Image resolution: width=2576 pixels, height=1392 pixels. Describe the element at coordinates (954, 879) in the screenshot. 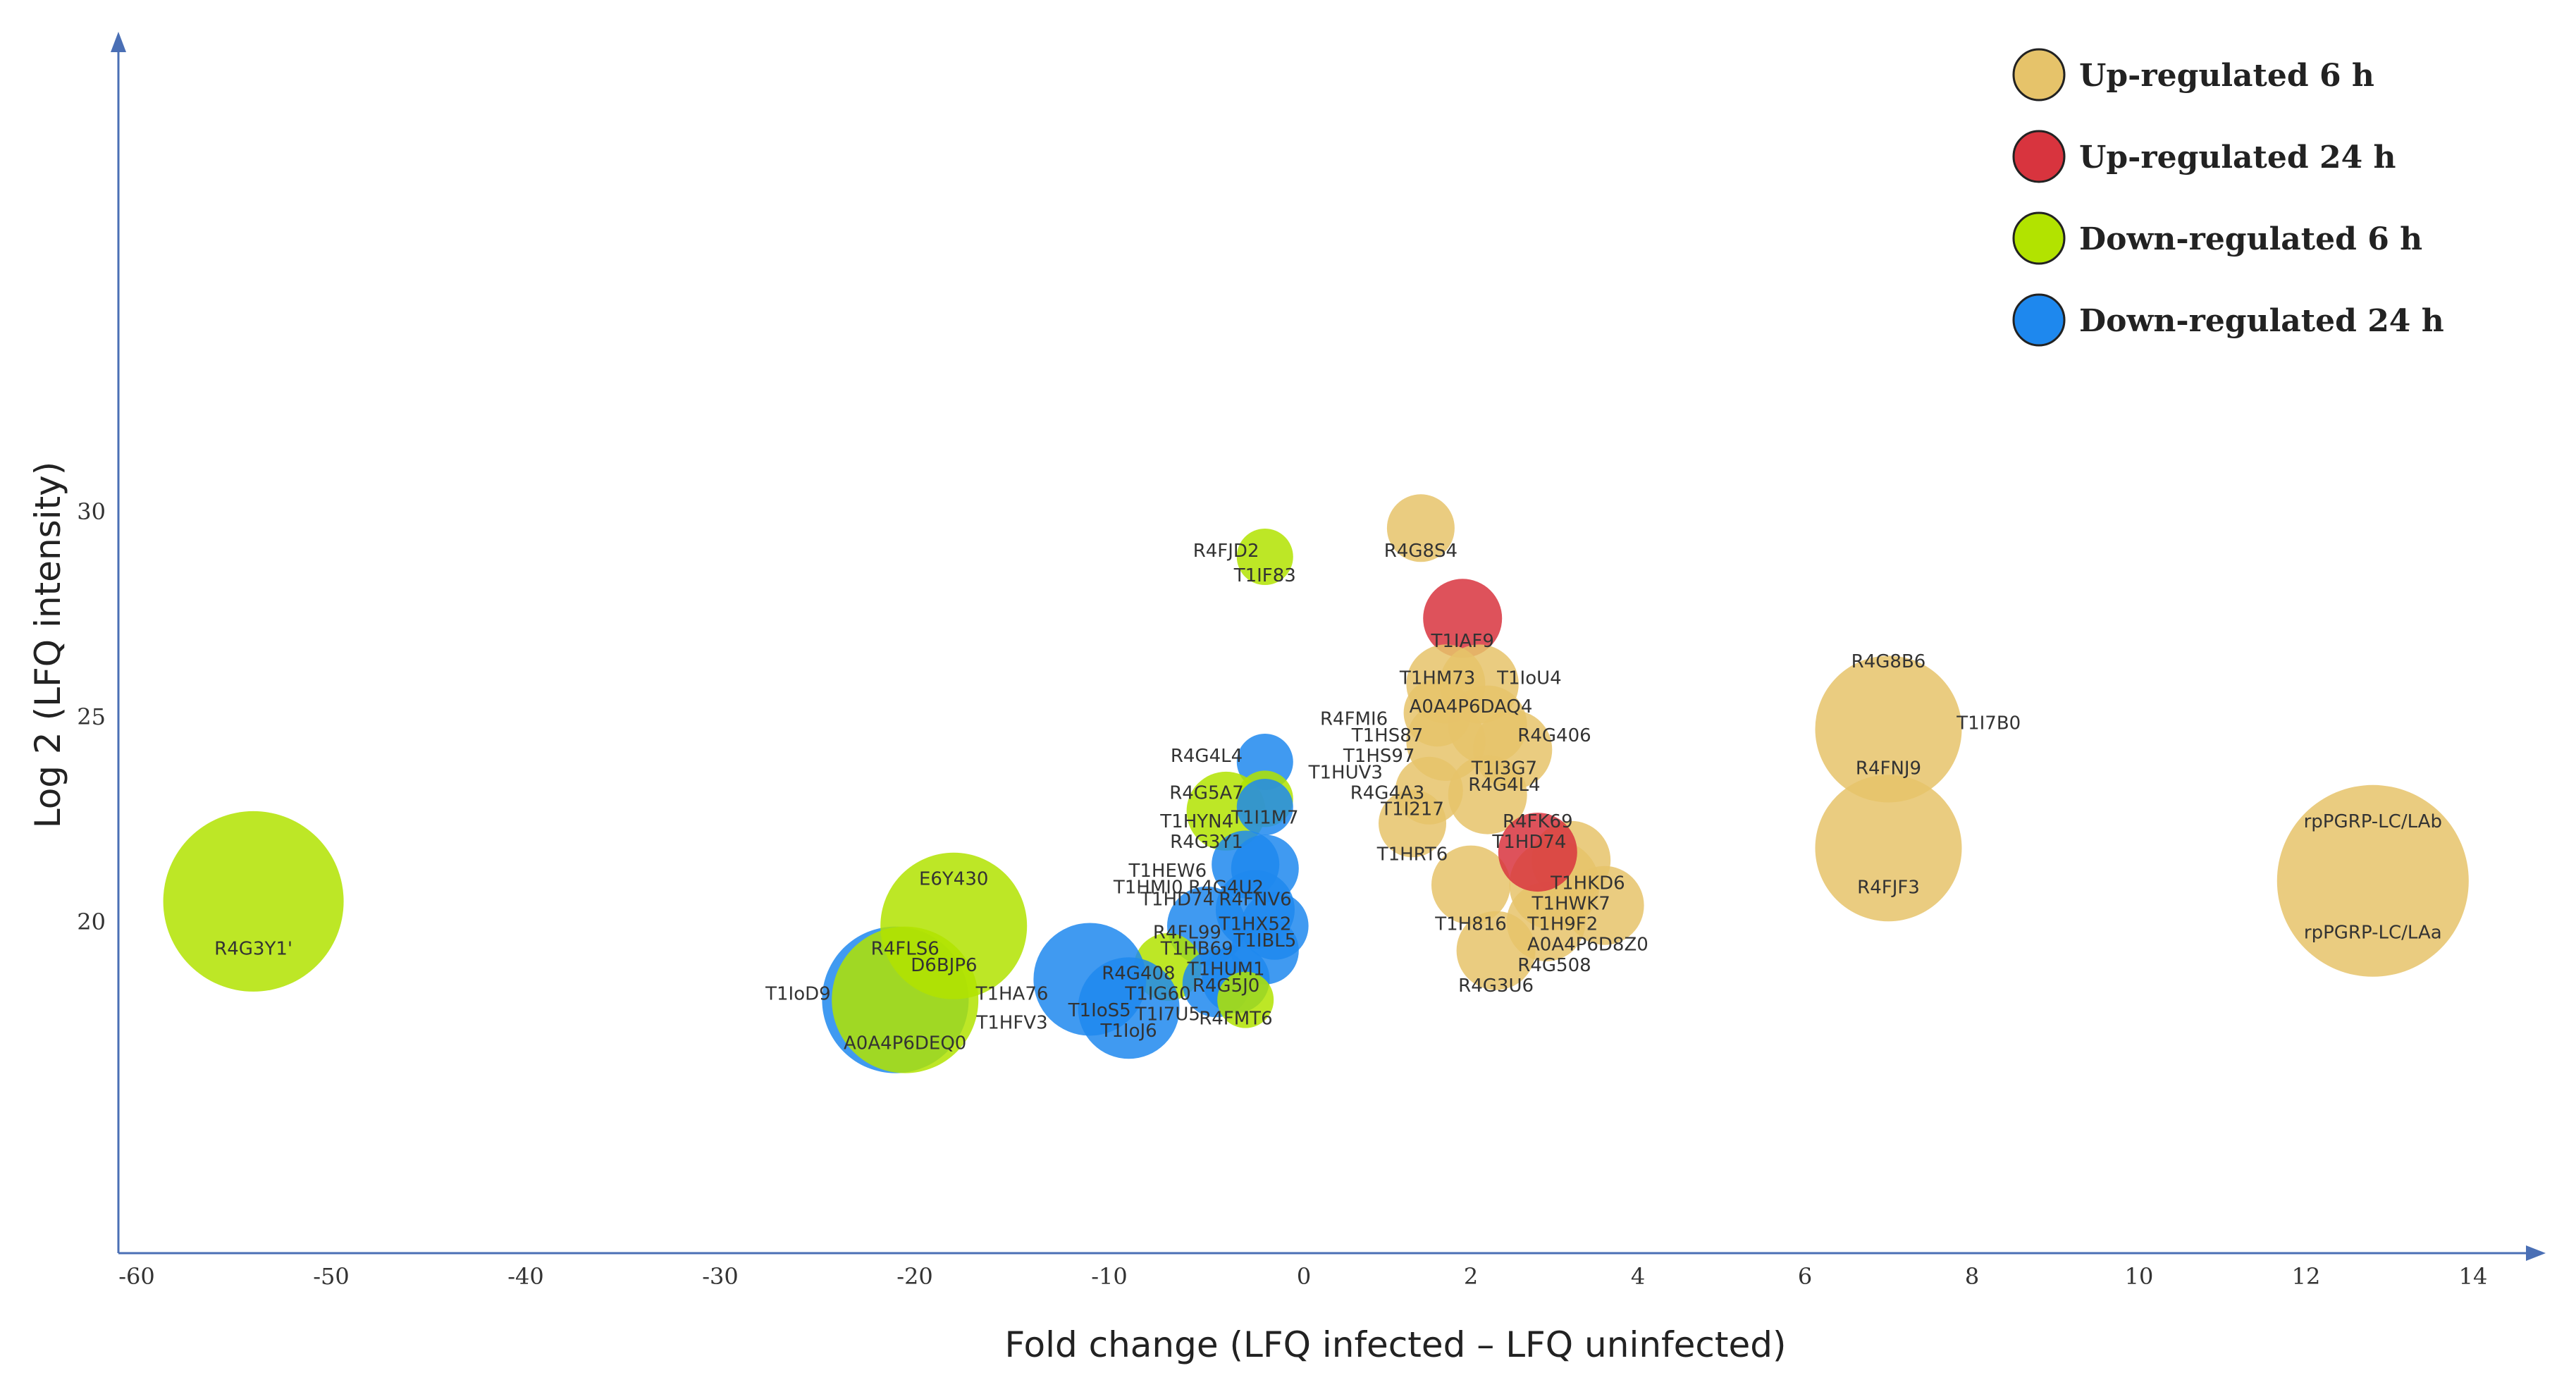

I see `bubble-label: E6Y430` at that location.